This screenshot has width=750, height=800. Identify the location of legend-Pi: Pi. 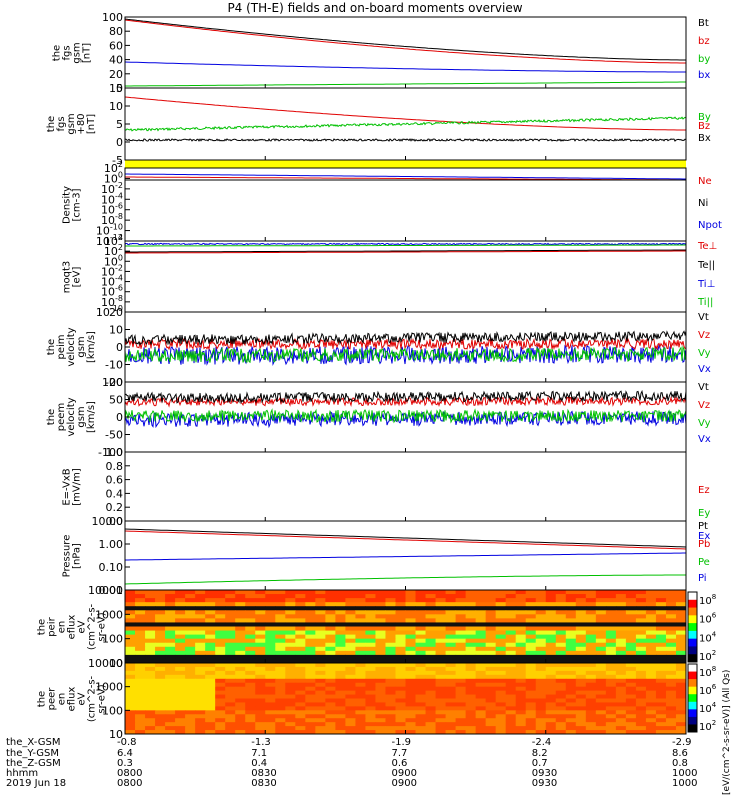
(702, 578).